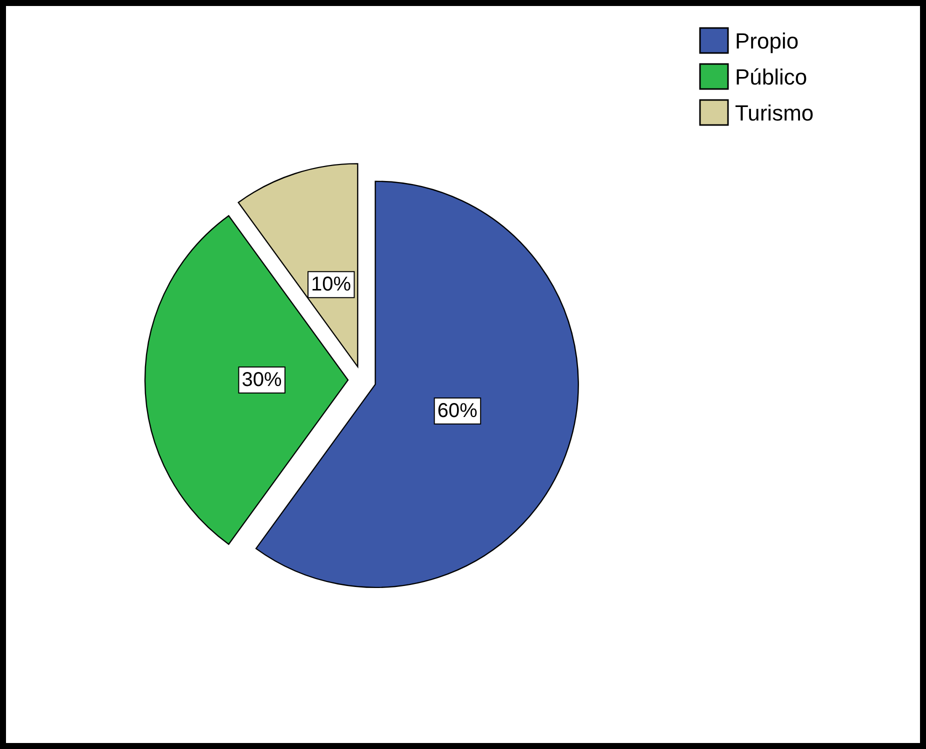  I want to click on legend-label: Público, so click(771, 77).